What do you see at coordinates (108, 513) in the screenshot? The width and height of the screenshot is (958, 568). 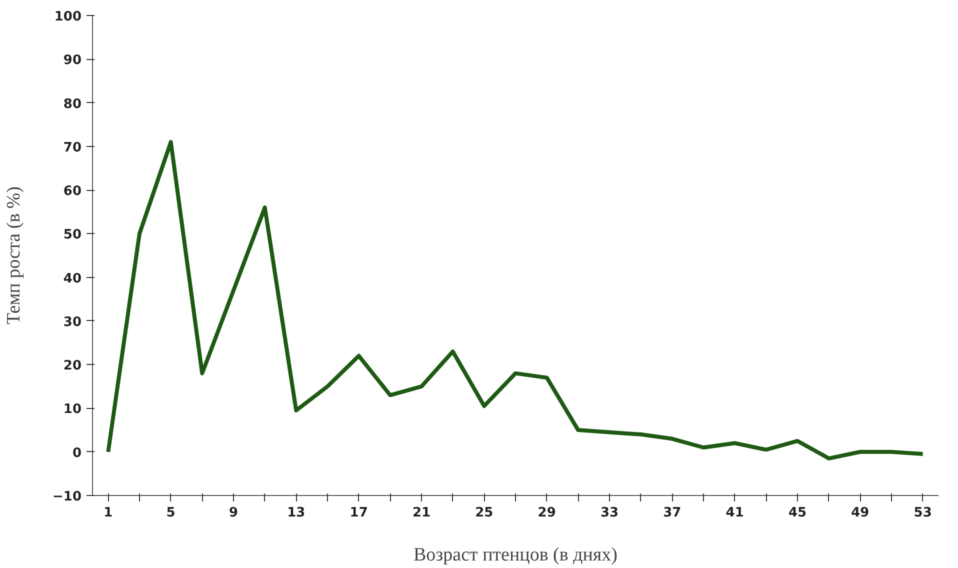 I see `x-tick-label: 1` at bounding box center [108, 513].